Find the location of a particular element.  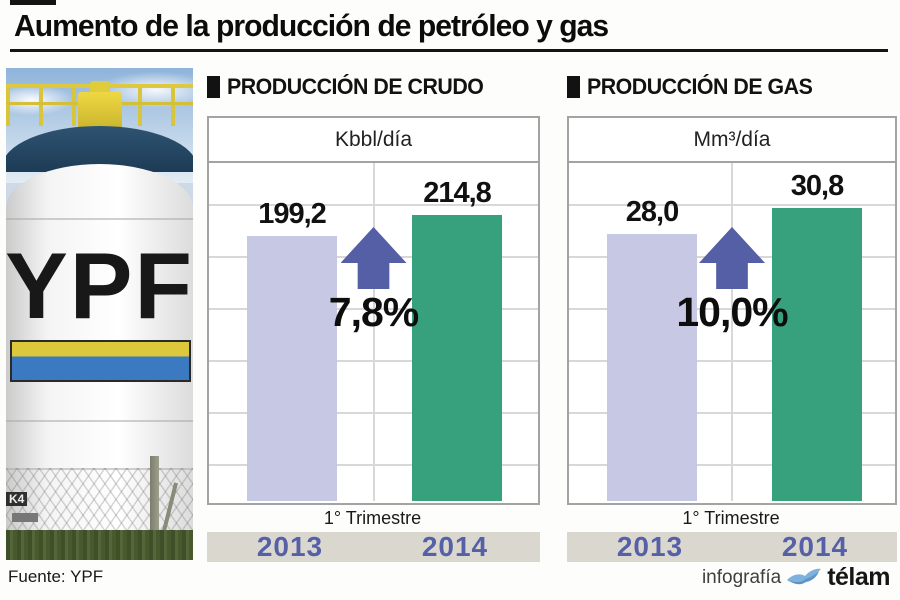

gas-change-percent: 10,0% is located at coordinates (732, 312).